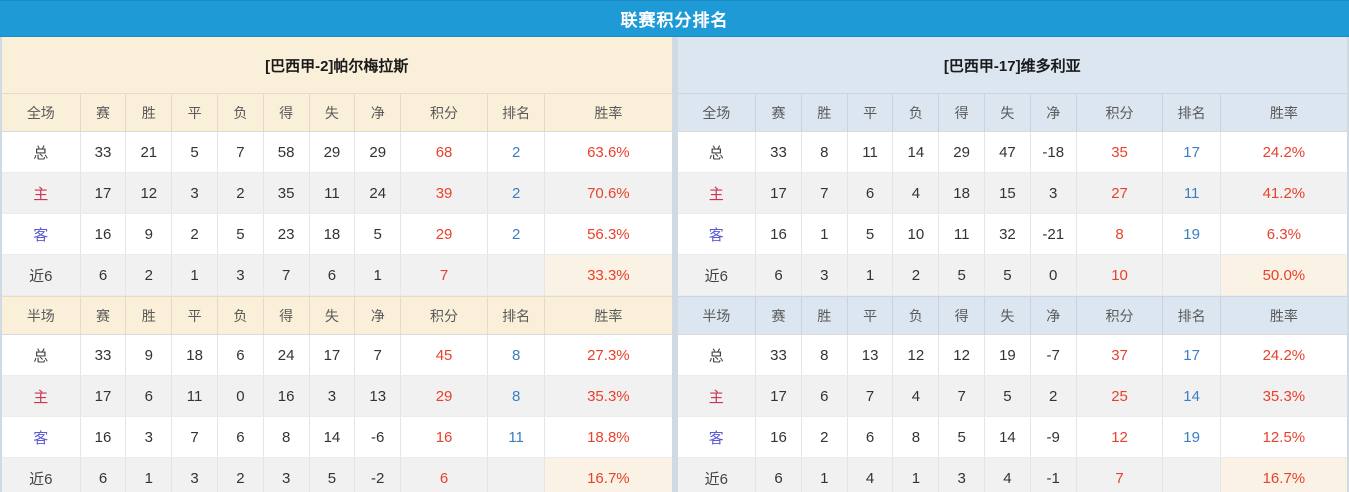 This screenshot has width=1349, height=492. I want to click on stats-row-home: 主 17 12 3 2 35 11 24 39 2 70.6%, so click(337, 193).